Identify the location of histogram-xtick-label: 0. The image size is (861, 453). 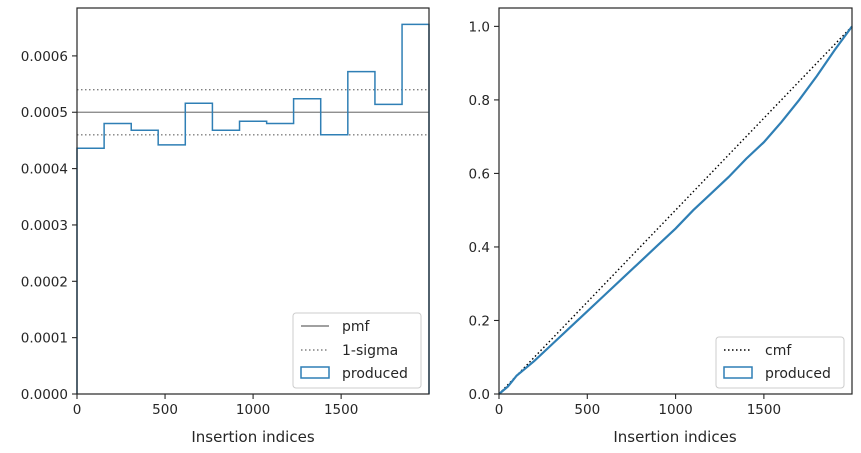
(77, 410).